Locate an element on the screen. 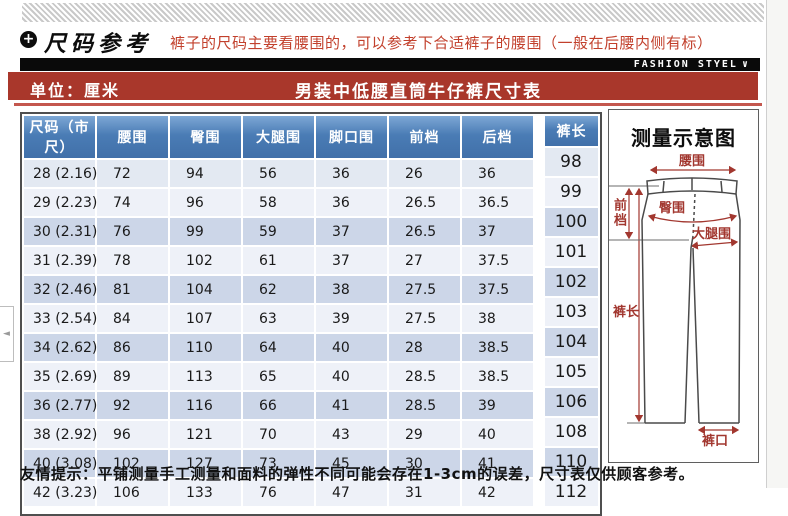 The image size is (788, 516). hip-cell: 99 is located at coordinates (205, 231).